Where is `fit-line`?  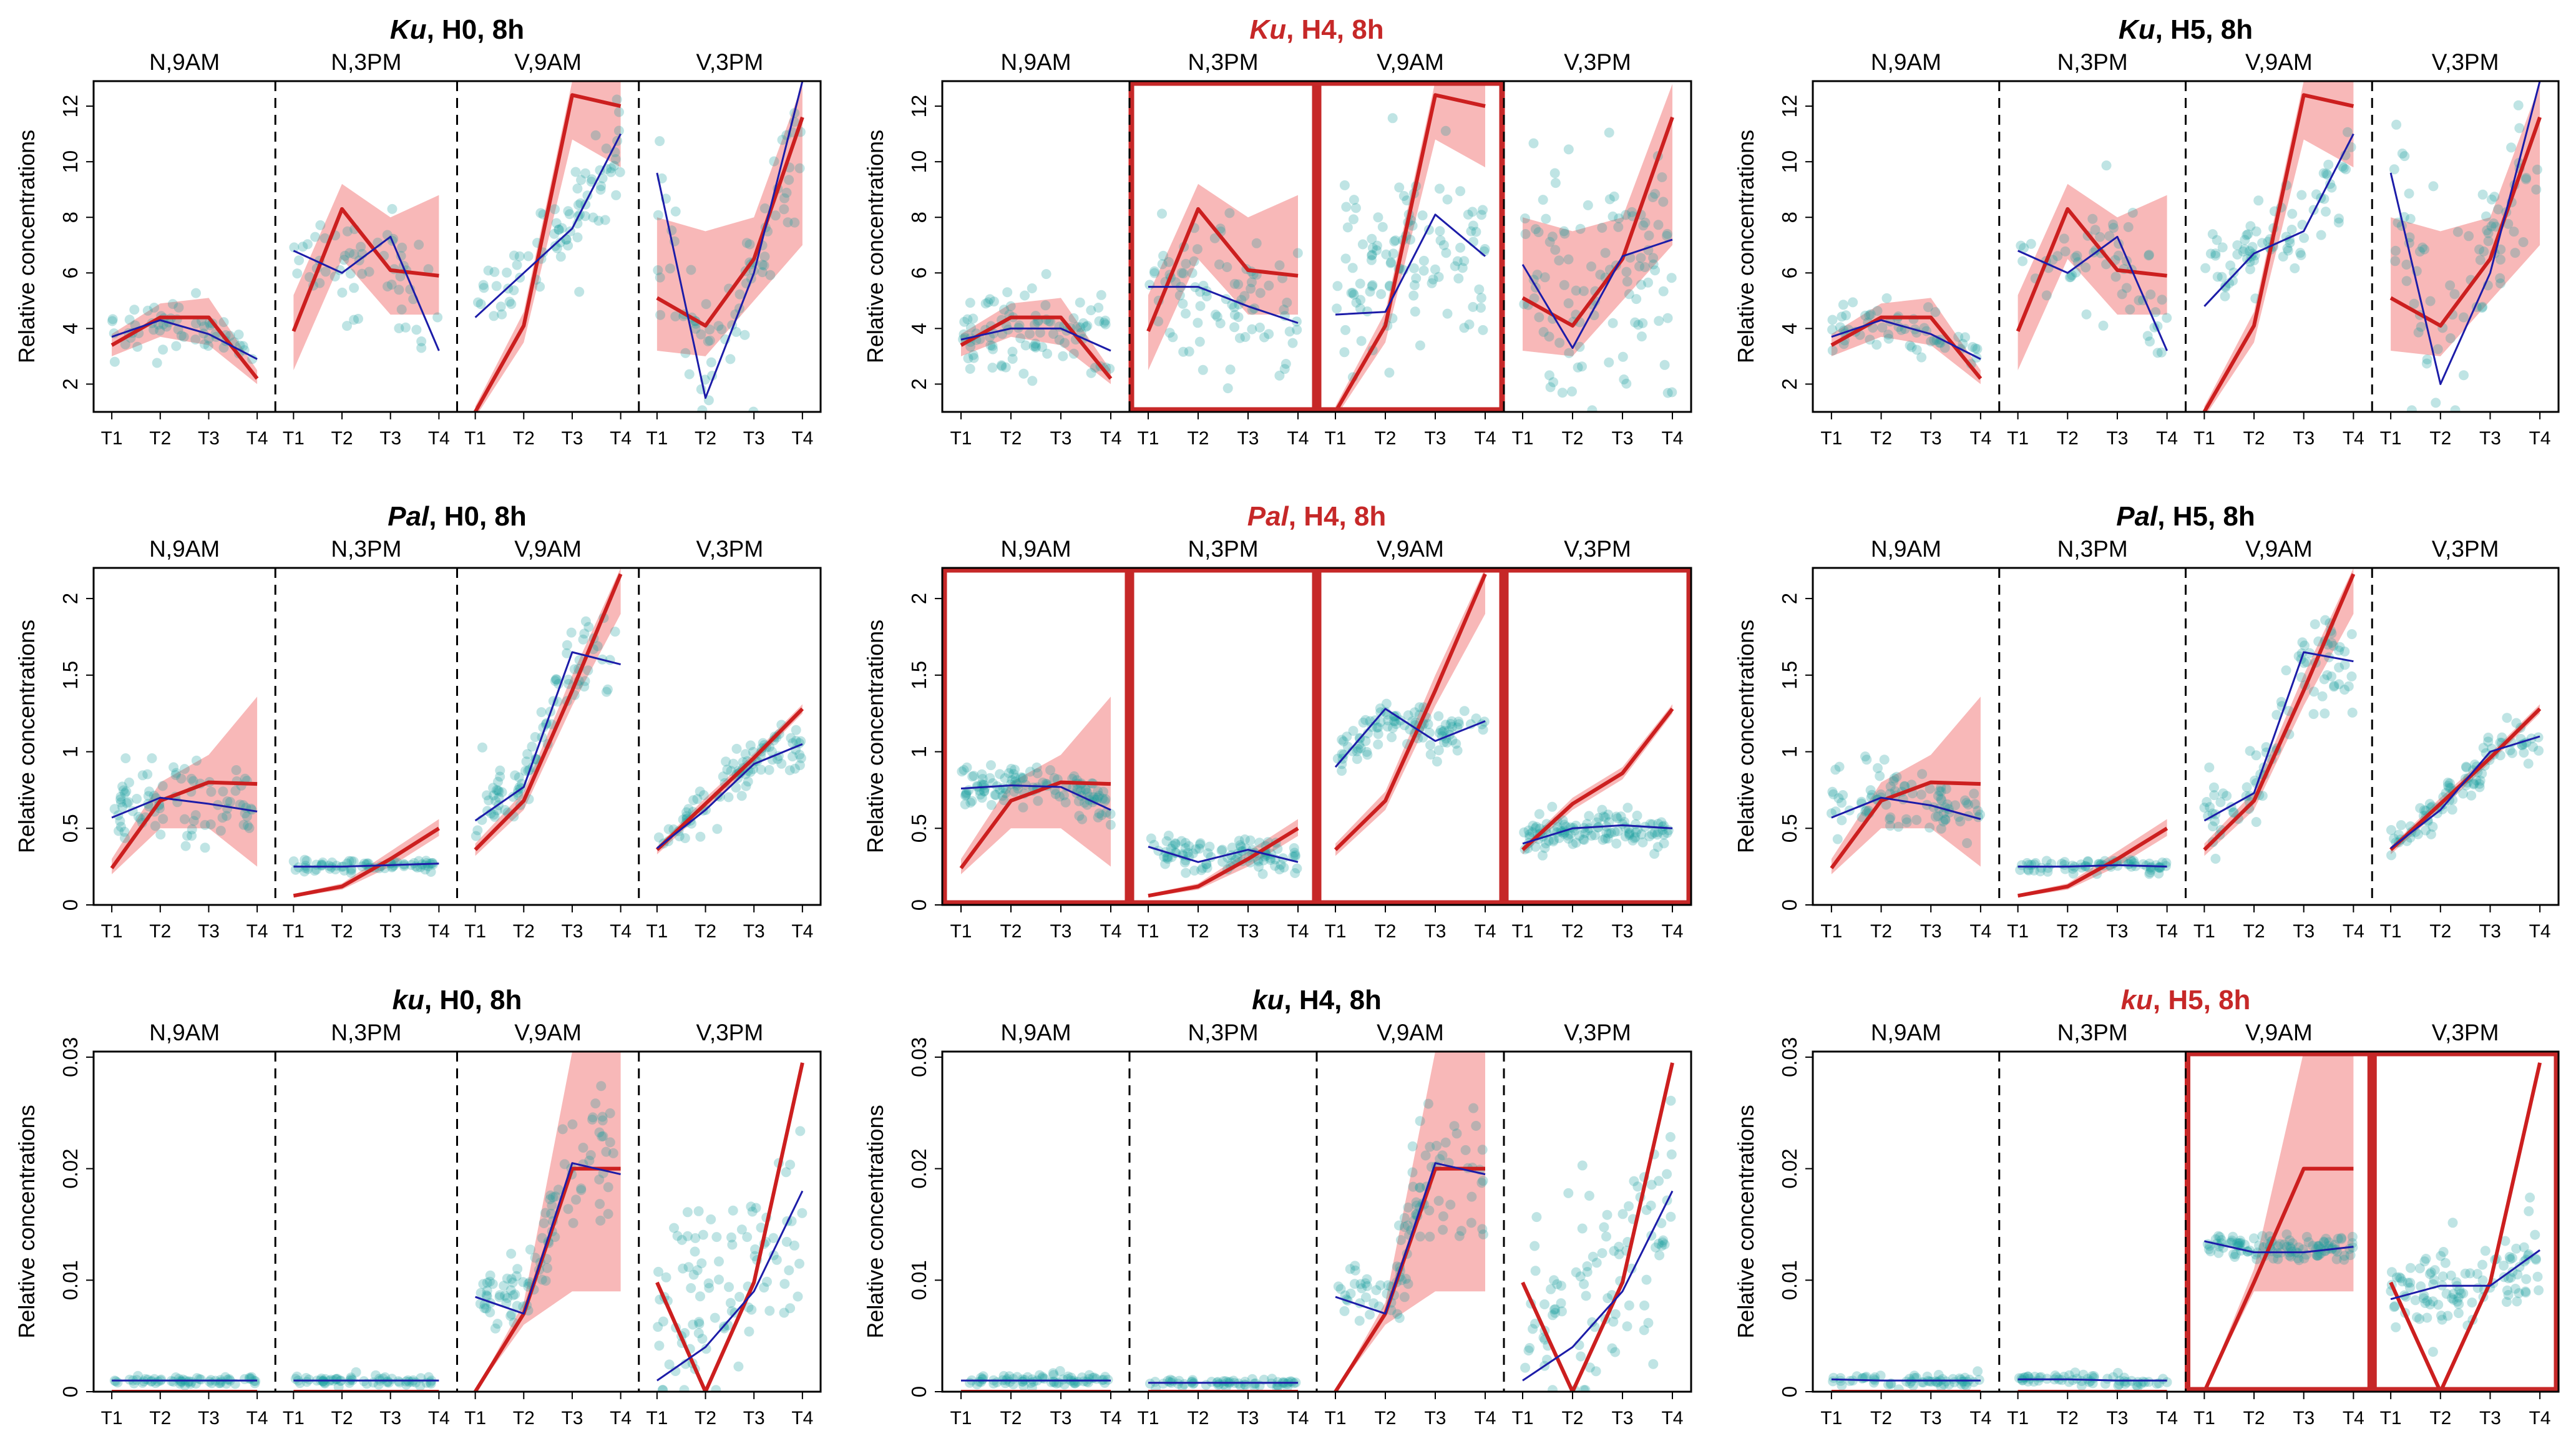
fit-line is located at coordinates (184, 339).